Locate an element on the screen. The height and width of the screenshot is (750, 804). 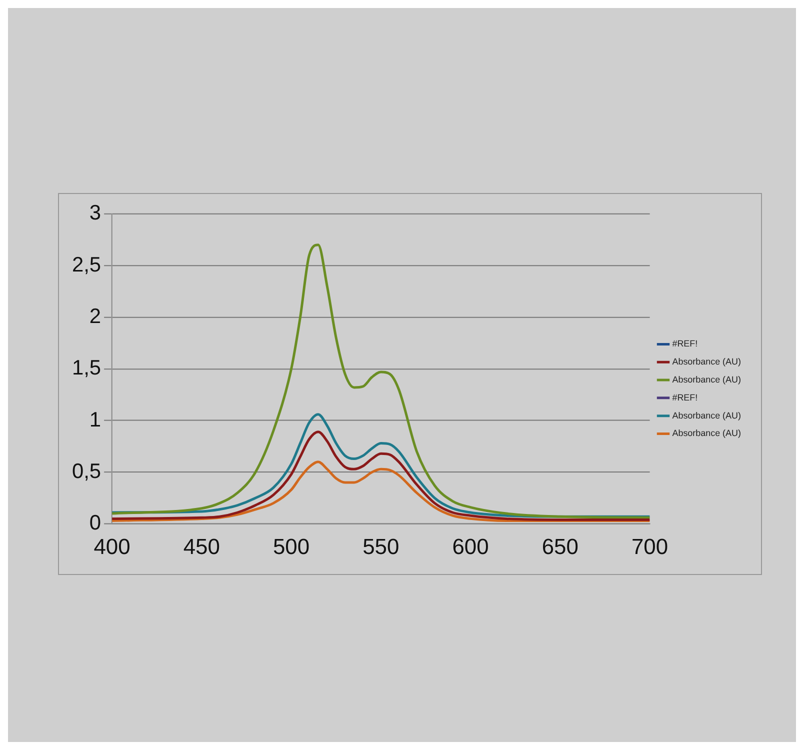
x-tick-label: 700 is located at coordinates (649, 546).